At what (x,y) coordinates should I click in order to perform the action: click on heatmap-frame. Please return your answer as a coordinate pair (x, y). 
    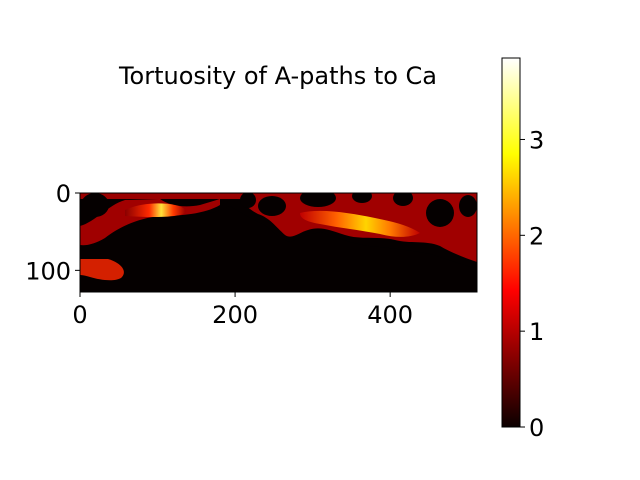
    Looking at the image, I should click on (278, 242).